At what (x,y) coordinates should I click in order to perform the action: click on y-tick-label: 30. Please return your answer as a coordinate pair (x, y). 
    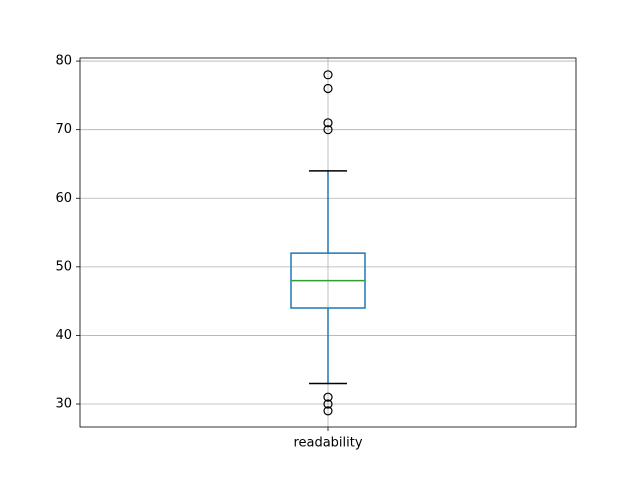
    Looking at the image, I should click on (63, 404).